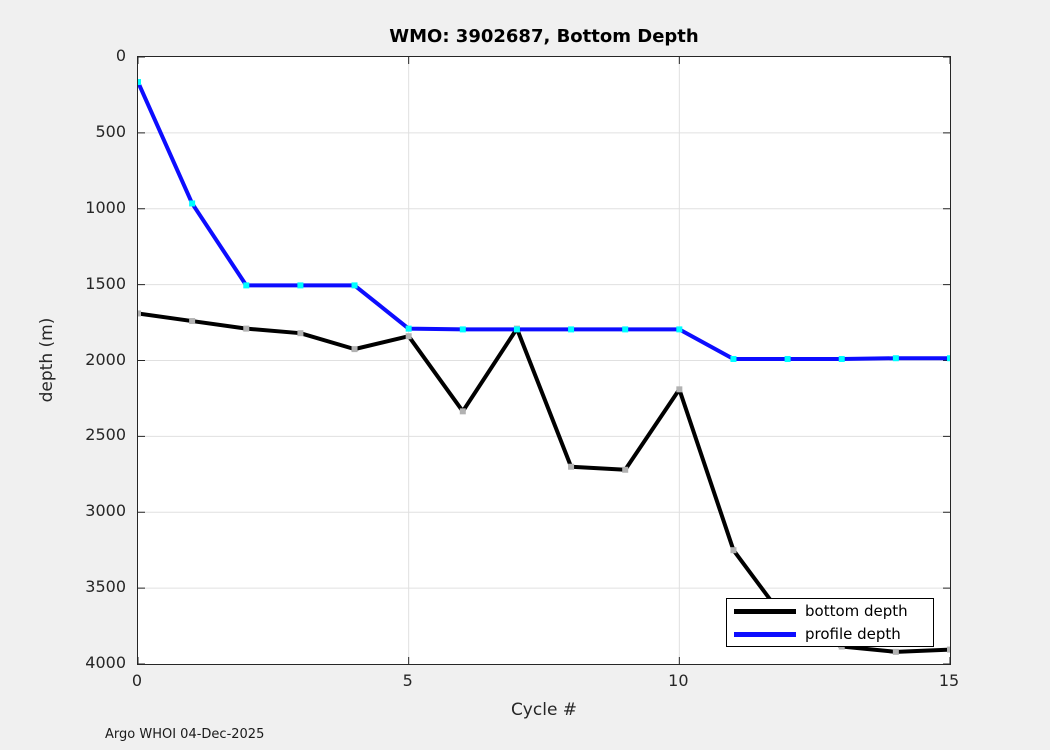  Describe the element at coordinates (105, 662) in the screenshot. I see `y-tick-label: 4000` at that location.